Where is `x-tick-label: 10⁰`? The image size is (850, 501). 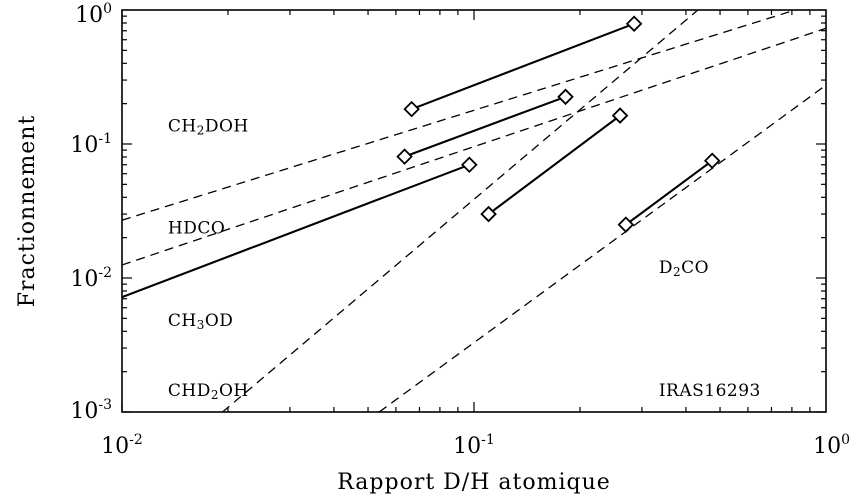 x-tick-label: 10⁰ is located at coordinates (831, 445).